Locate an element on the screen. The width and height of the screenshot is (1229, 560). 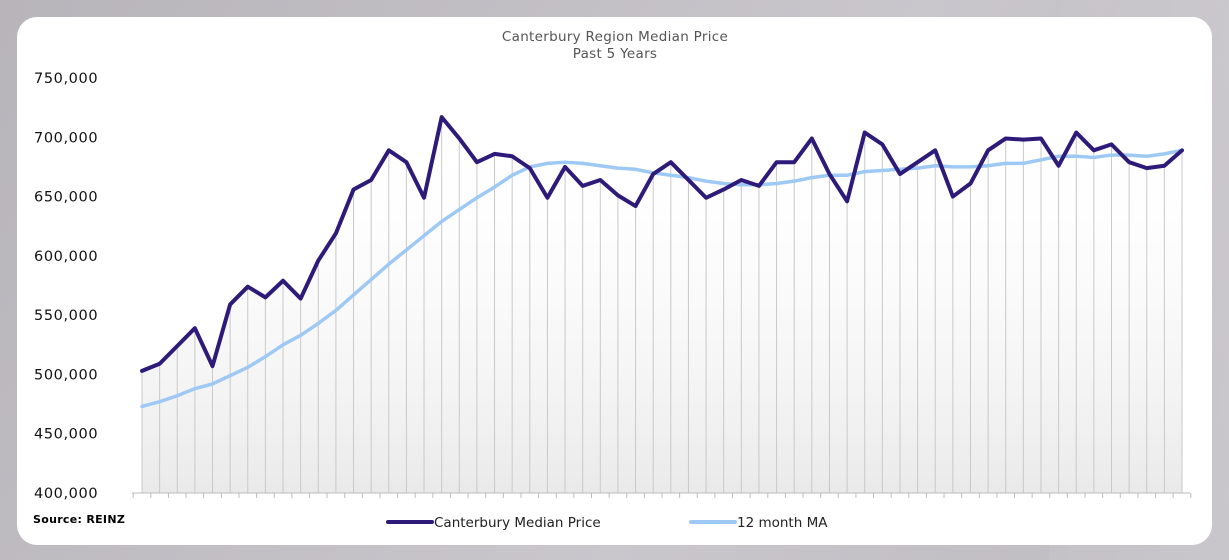
chart-title: Canterbury Region Median Price is located at coordinates (615, 37).